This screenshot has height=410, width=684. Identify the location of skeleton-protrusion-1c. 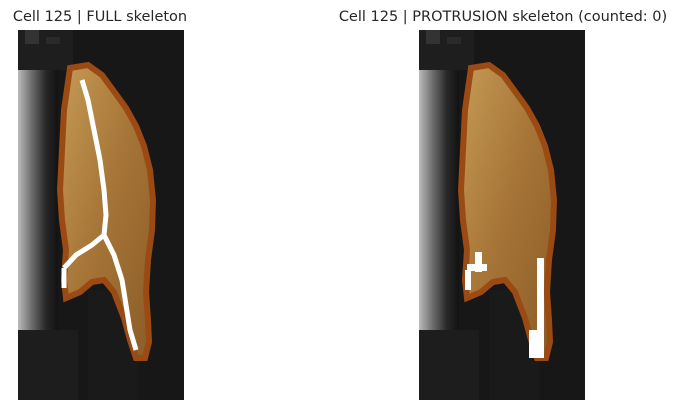
(468, 280).